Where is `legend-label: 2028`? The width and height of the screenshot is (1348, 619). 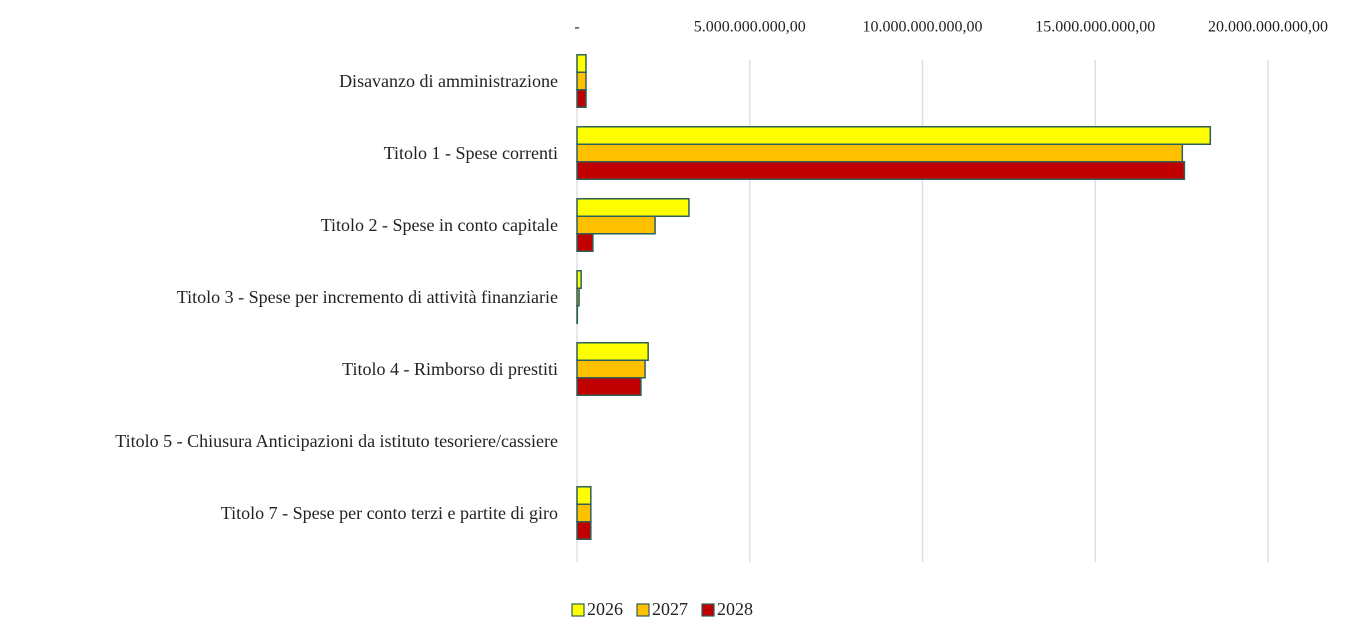
legend-label: 2028 is located at coordinates (735, 609).